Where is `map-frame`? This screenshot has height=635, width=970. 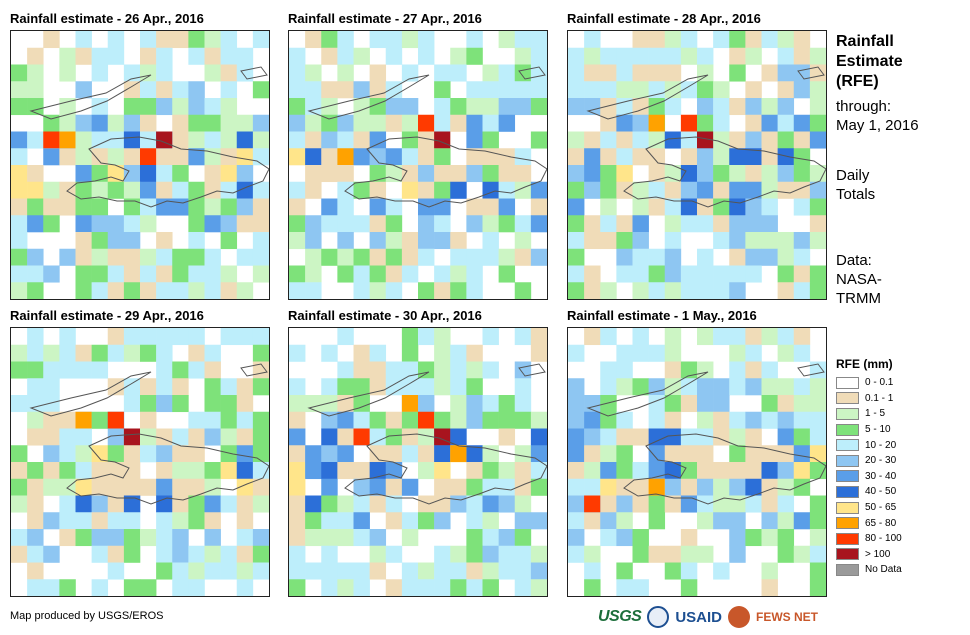
map-frame is located at coordinates (140, 462).